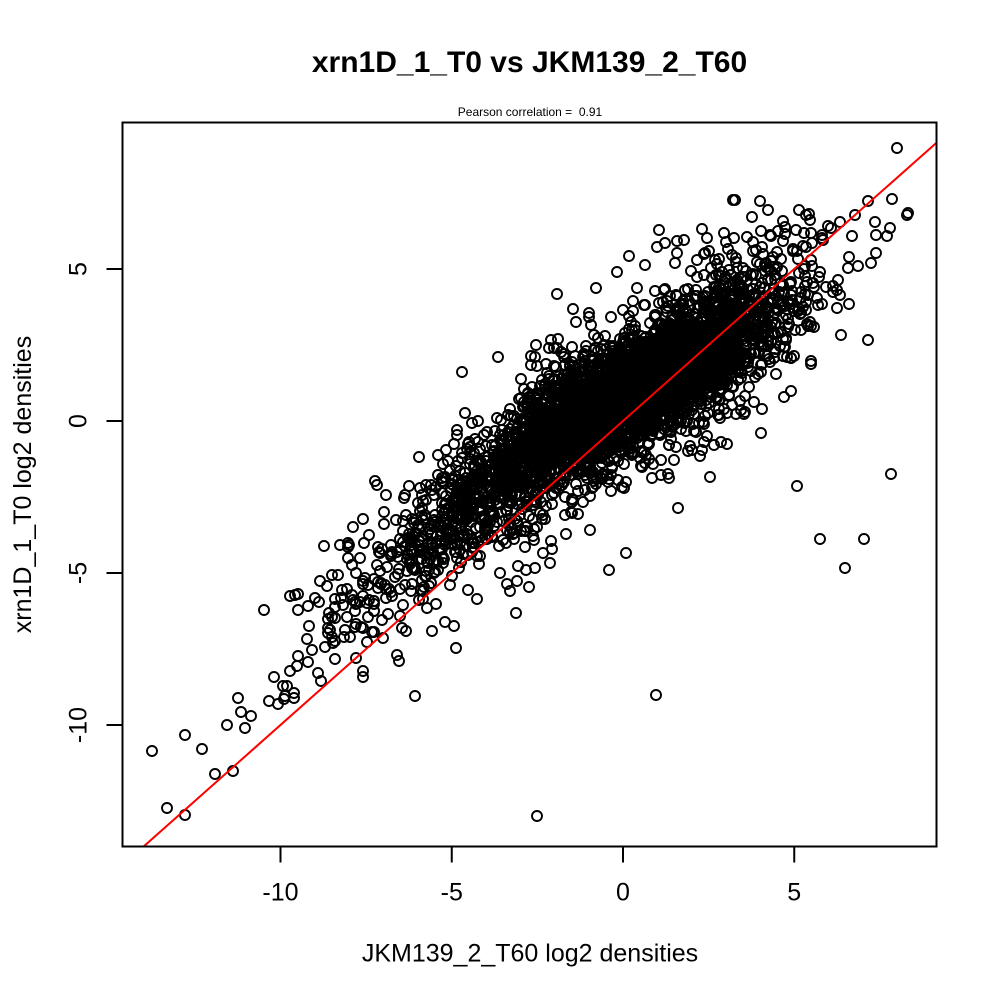 Image resolution: width=1000 pixels, height=1000 pixels. I want to click on svg-text: Pearson correlation = 0.91, so click(530, 112).